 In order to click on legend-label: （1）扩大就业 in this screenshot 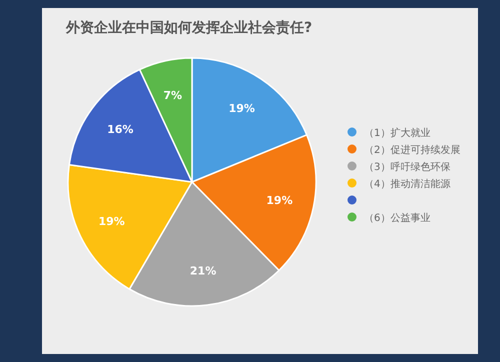, I will do `click(397, 133)`.